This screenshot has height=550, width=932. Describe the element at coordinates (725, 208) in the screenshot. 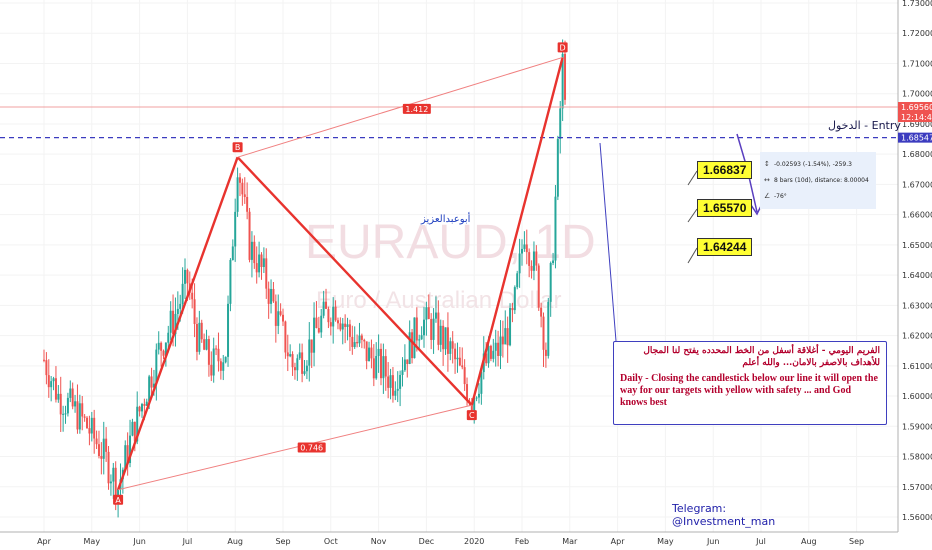

I see `target-2: 1.65570` at that location.